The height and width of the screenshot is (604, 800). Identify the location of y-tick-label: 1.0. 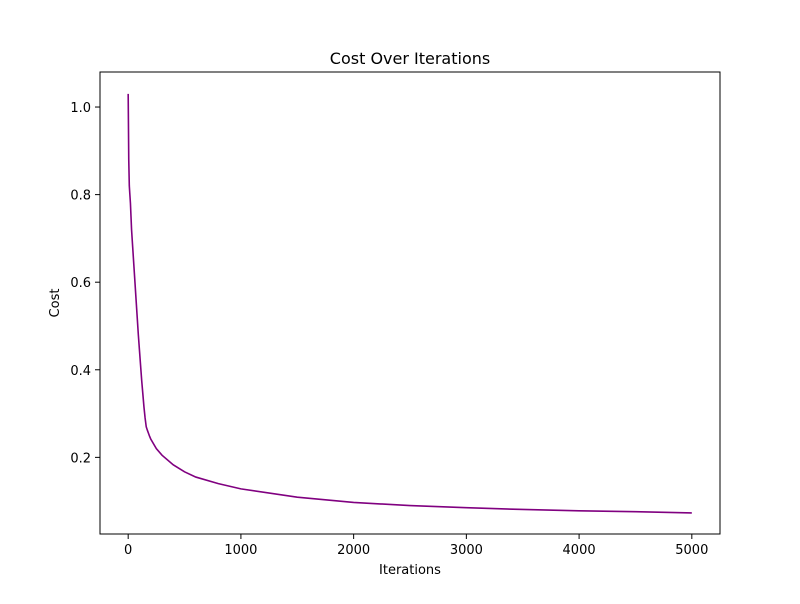
(80, 108).